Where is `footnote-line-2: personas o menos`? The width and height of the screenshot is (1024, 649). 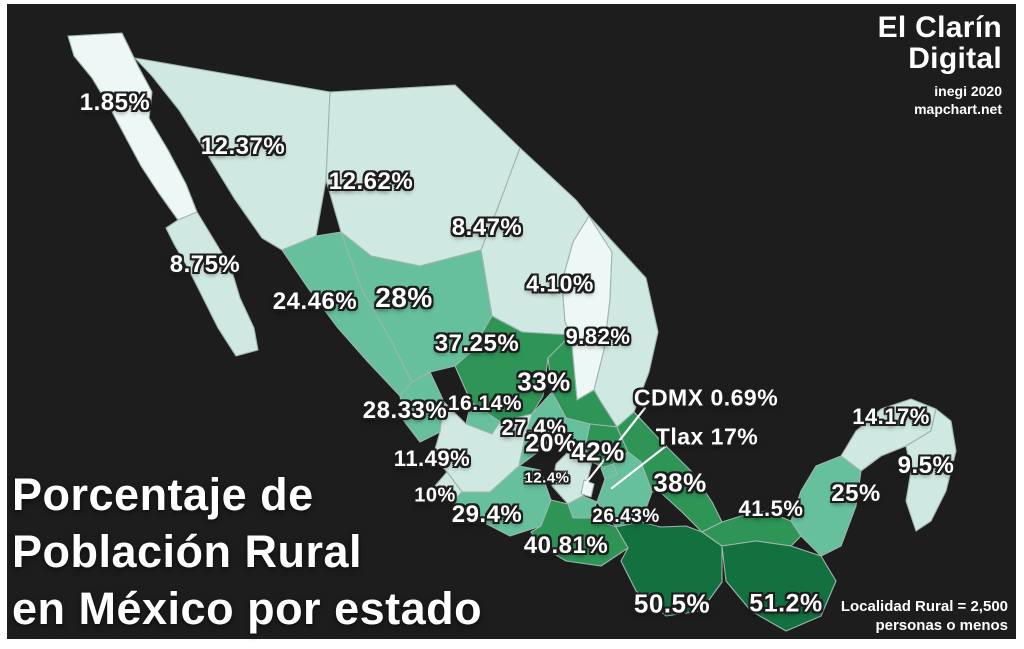 footnote-line-2: personas o menos is located at coordinates (941, 625).